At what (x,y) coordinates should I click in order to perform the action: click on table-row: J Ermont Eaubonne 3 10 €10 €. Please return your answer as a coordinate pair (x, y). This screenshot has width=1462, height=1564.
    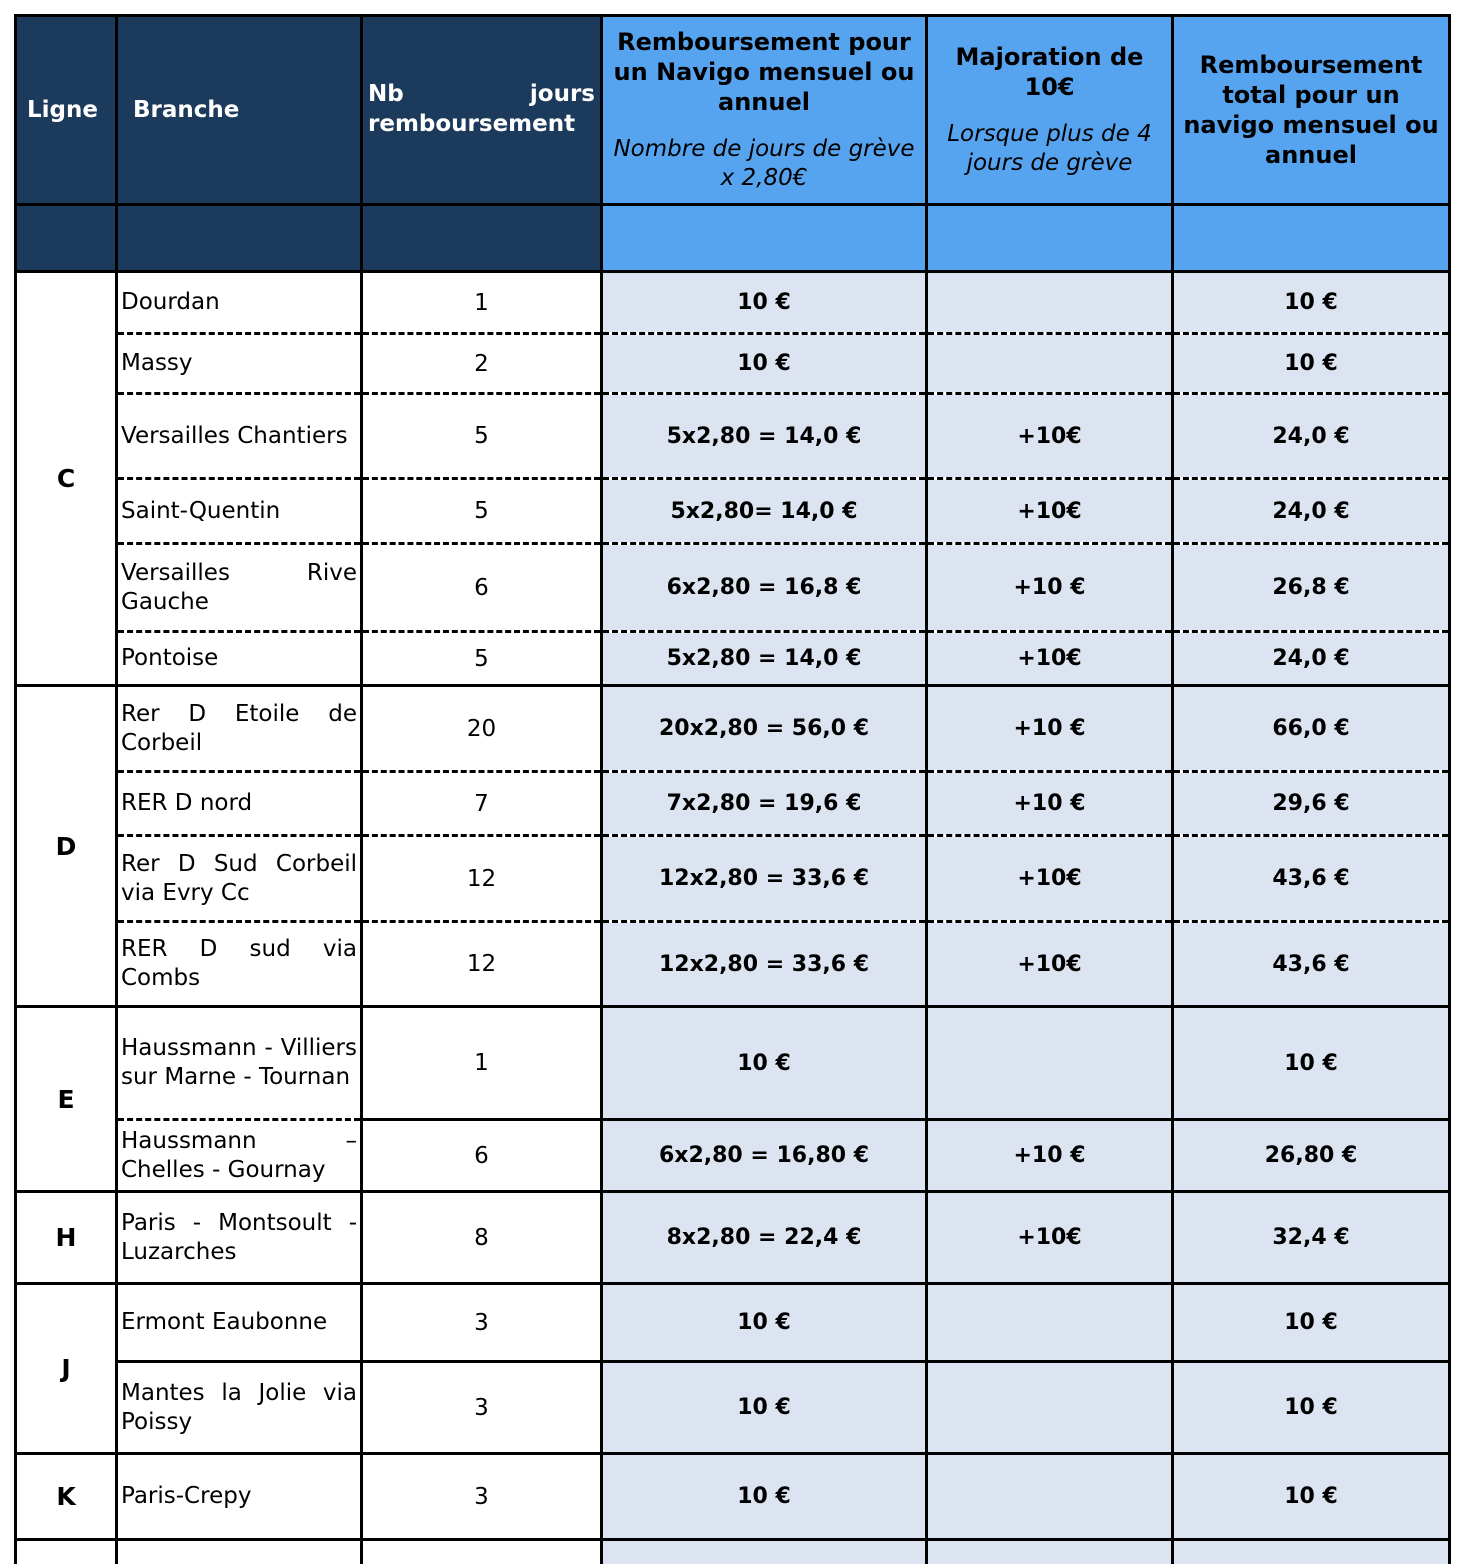
    Looking at the image, I should click on (732, 1369).